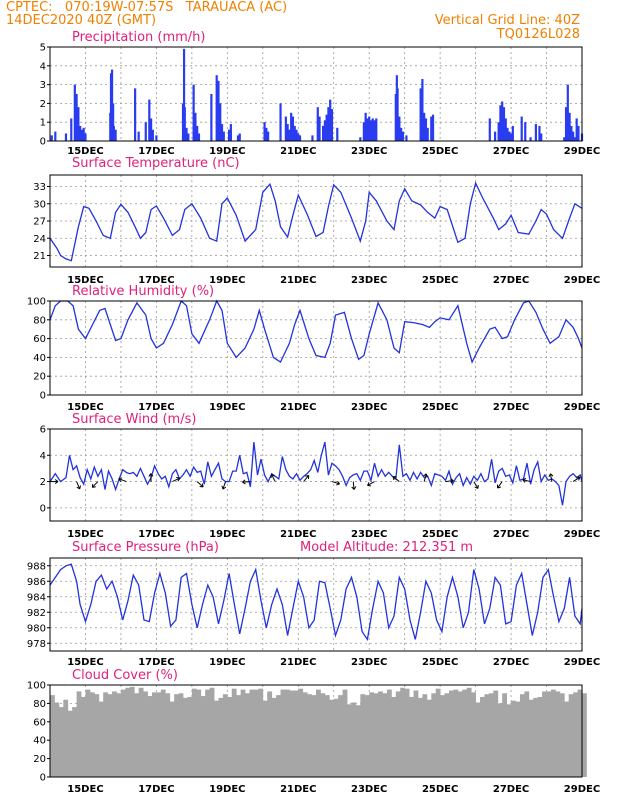 The width and height of the screenshot is (618, 800). I want to click on y-tick-label: 986, so click(36, 582).